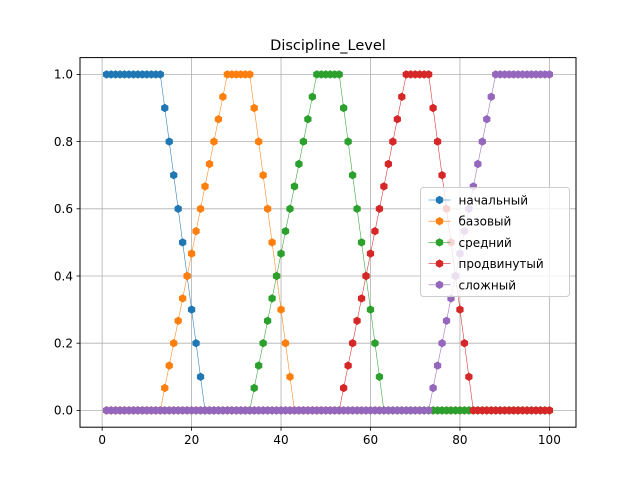 The height and width of the screenshot is (485, 640). I want to click on chart-title: Discipline_Level, so click(328, 46).